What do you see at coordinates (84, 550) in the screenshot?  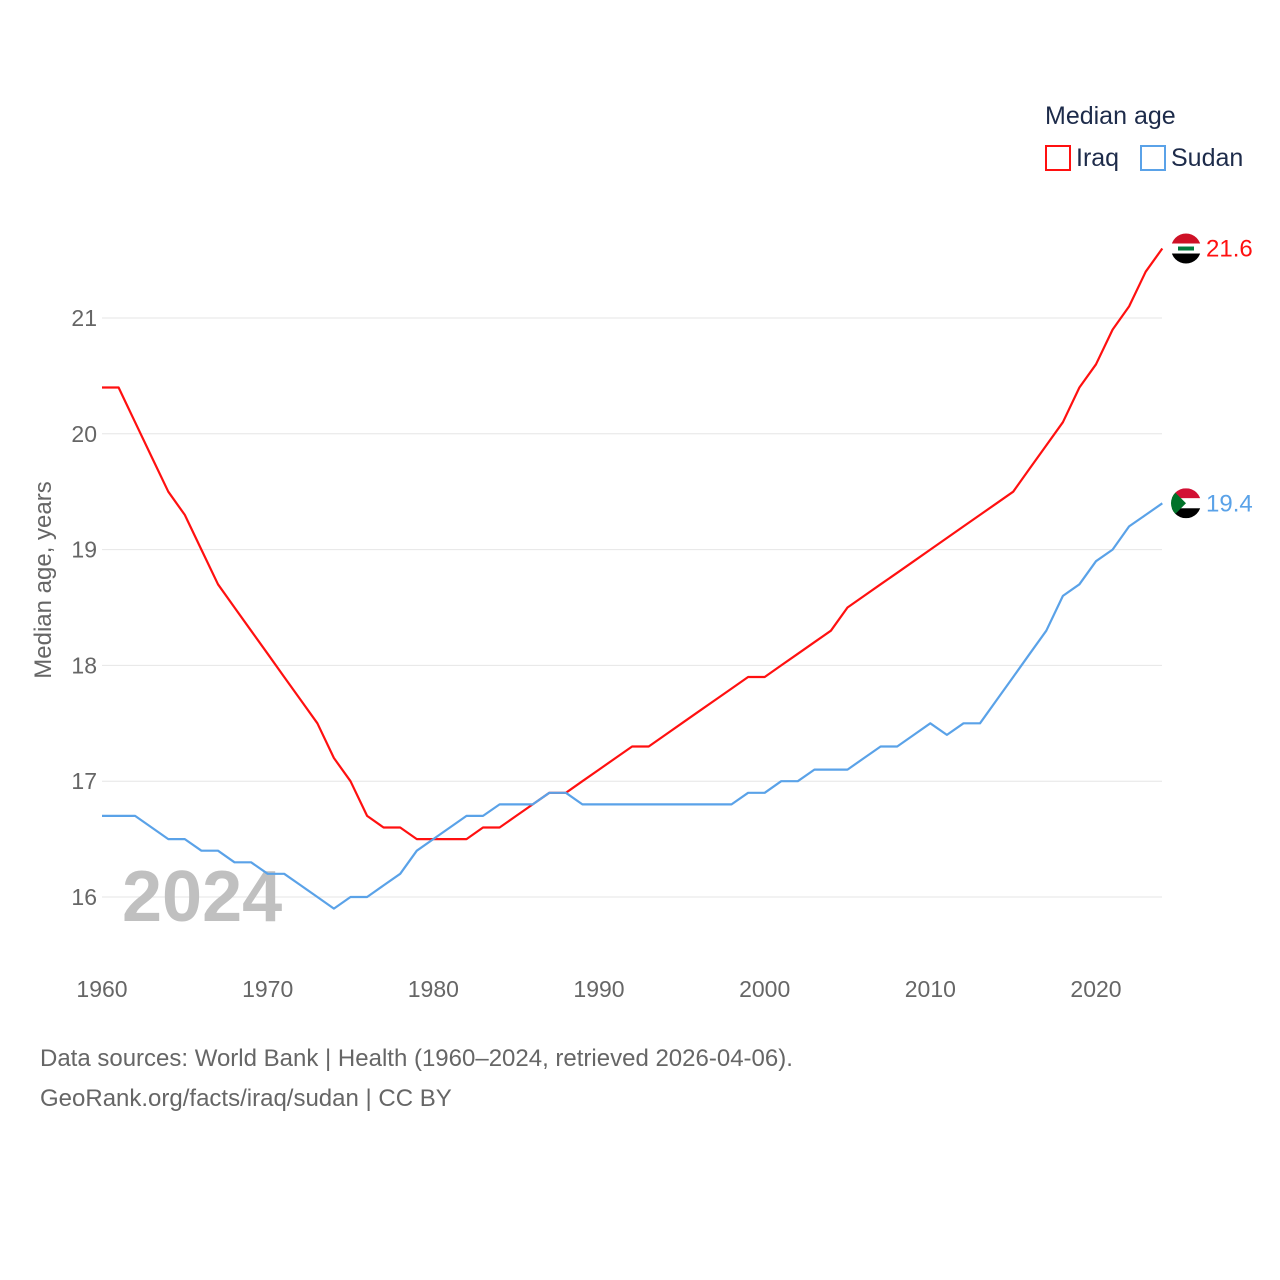 I see `y-tick-label: 19` at bounding box center [84, 550].